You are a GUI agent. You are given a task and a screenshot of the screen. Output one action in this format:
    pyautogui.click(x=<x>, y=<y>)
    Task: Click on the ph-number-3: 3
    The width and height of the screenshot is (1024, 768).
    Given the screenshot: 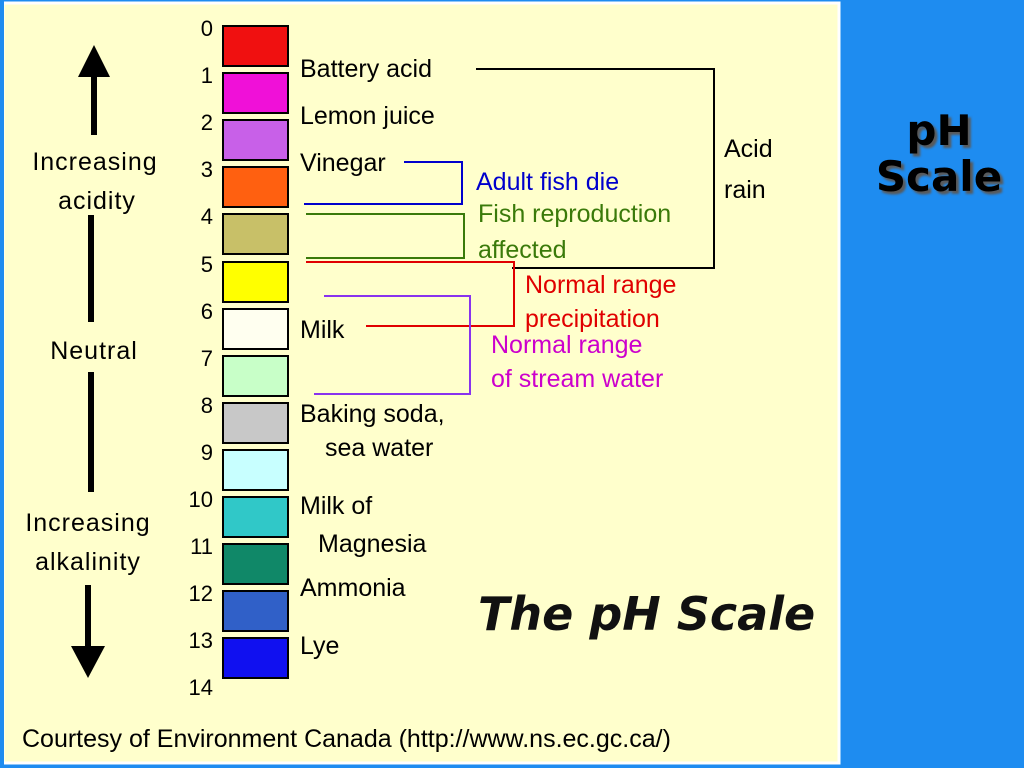 What is the action you would take?
    pyautogui.click(x=207, y=169)
    